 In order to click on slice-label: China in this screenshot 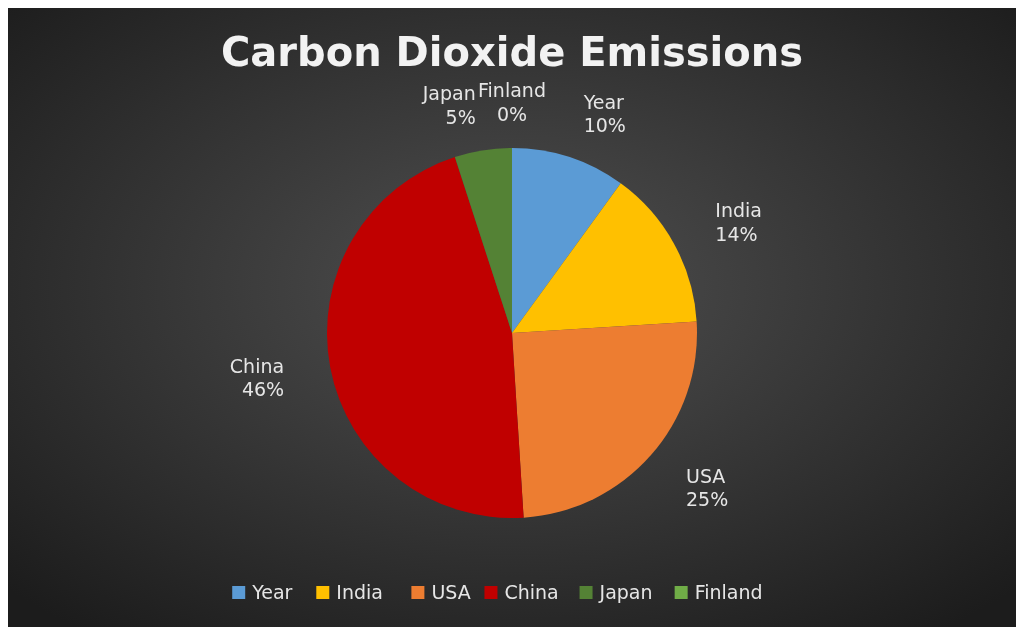, I will do `click(257, 365)`.